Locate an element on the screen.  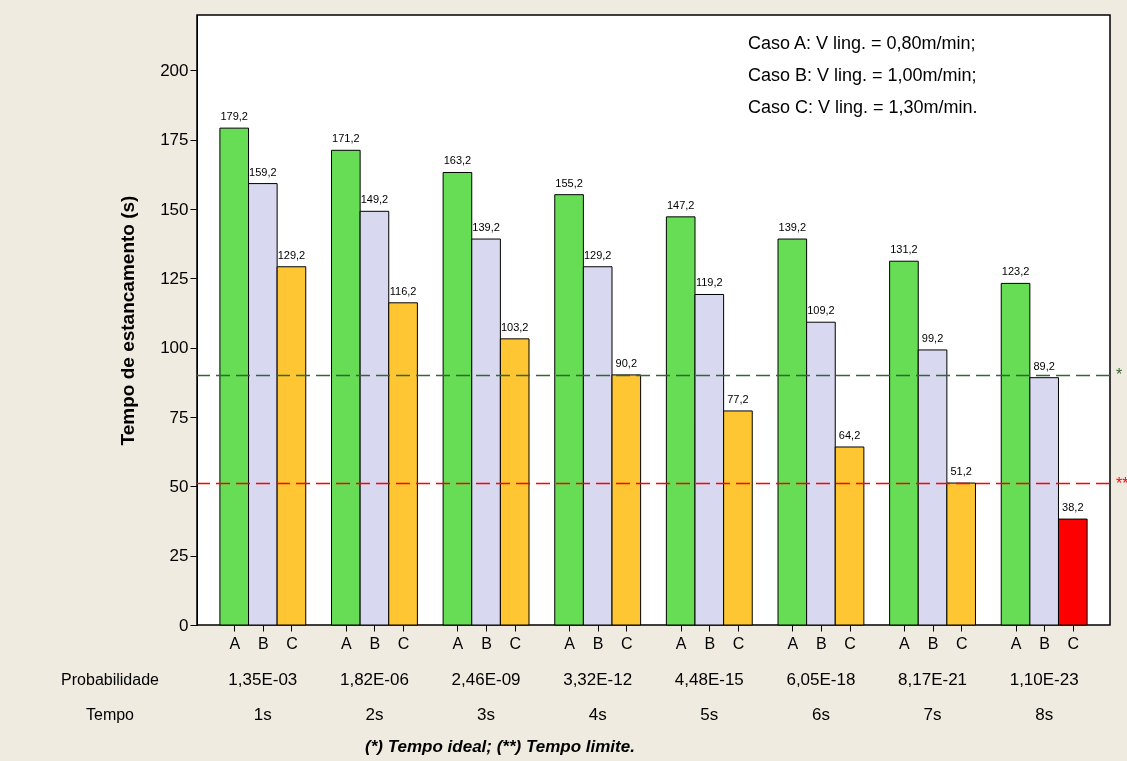
ref-line-label: * is located at coordinates (1119, 375).